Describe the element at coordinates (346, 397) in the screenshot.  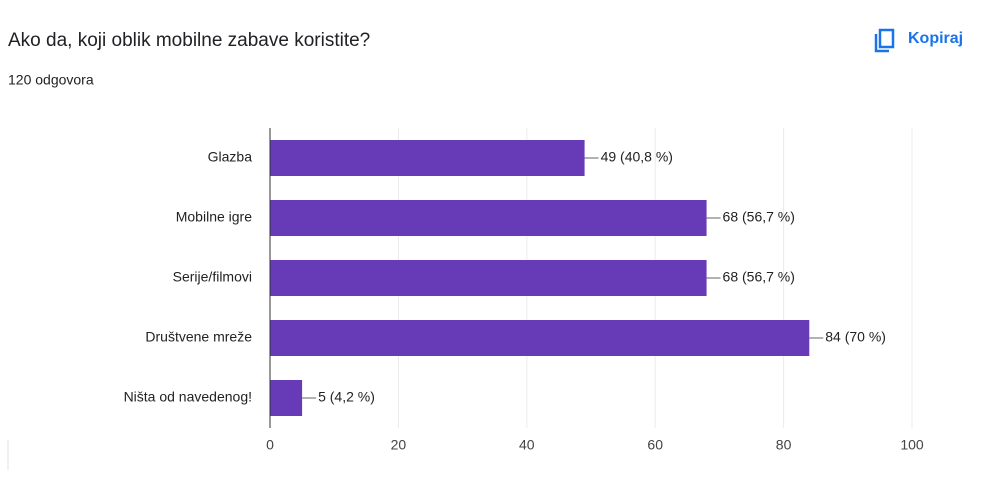
I see `data-label: 5 (4,2 %)` at that location.